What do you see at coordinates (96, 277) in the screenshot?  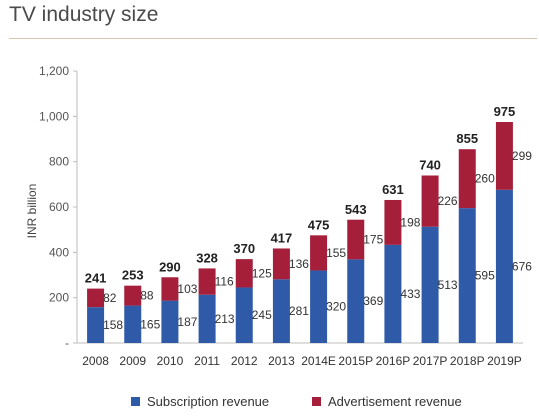 I see `bar-total-label: 241` at bounding box center [96, 277].